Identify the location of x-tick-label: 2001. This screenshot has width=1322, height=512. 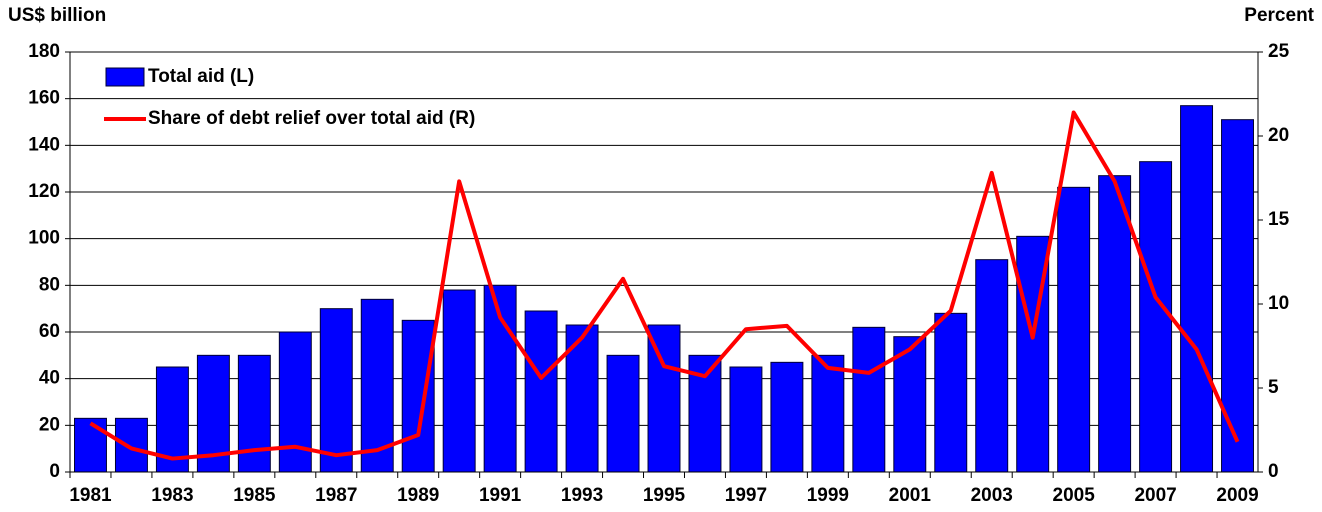
(910, 495).